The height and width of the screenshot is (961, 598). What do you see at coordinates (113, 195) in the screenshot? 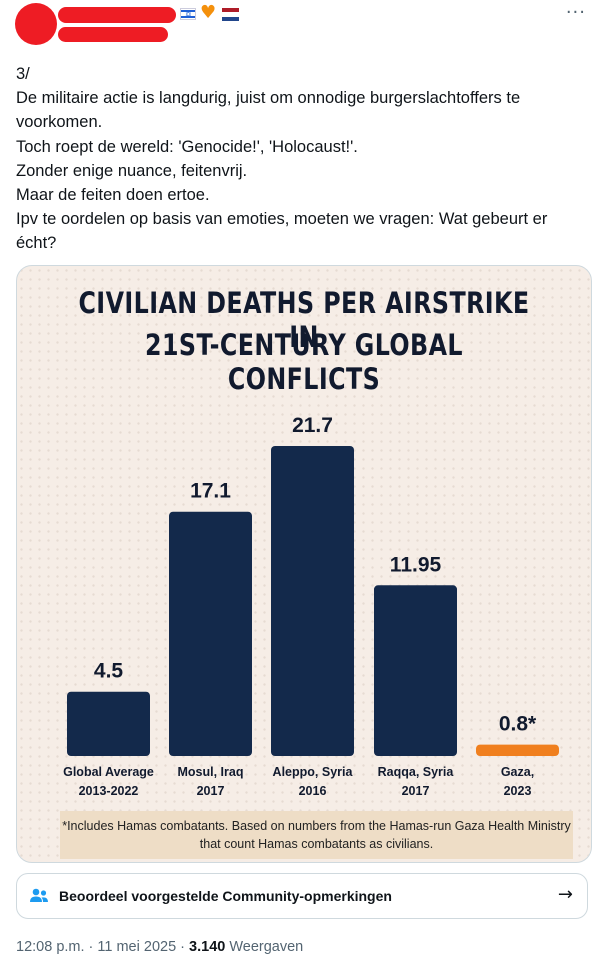
I see `tweet-line: Maar de feiten doen ertoe.` at bounding box center [113, 195].